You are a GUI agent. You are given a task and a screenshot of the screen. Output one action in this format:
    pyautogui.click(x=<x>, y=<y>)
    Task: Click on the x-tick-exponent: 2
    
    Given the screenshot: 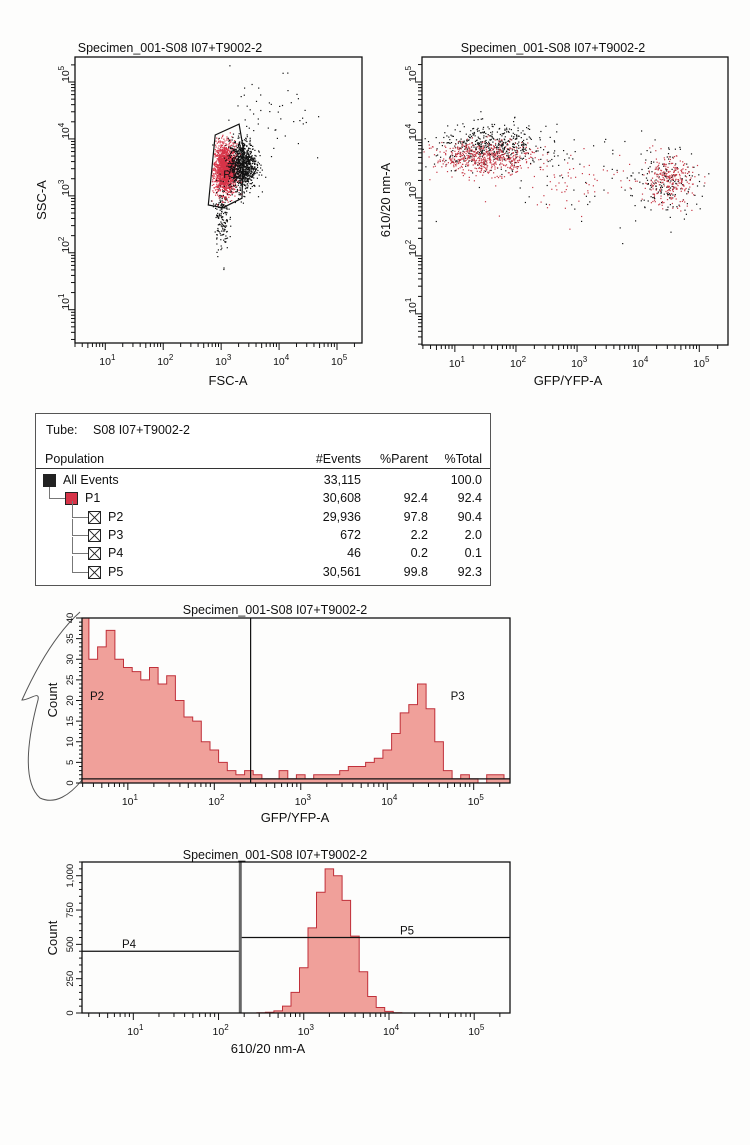 What is the action you would take?
    pyautogui.click(x=226, y=1027)
    